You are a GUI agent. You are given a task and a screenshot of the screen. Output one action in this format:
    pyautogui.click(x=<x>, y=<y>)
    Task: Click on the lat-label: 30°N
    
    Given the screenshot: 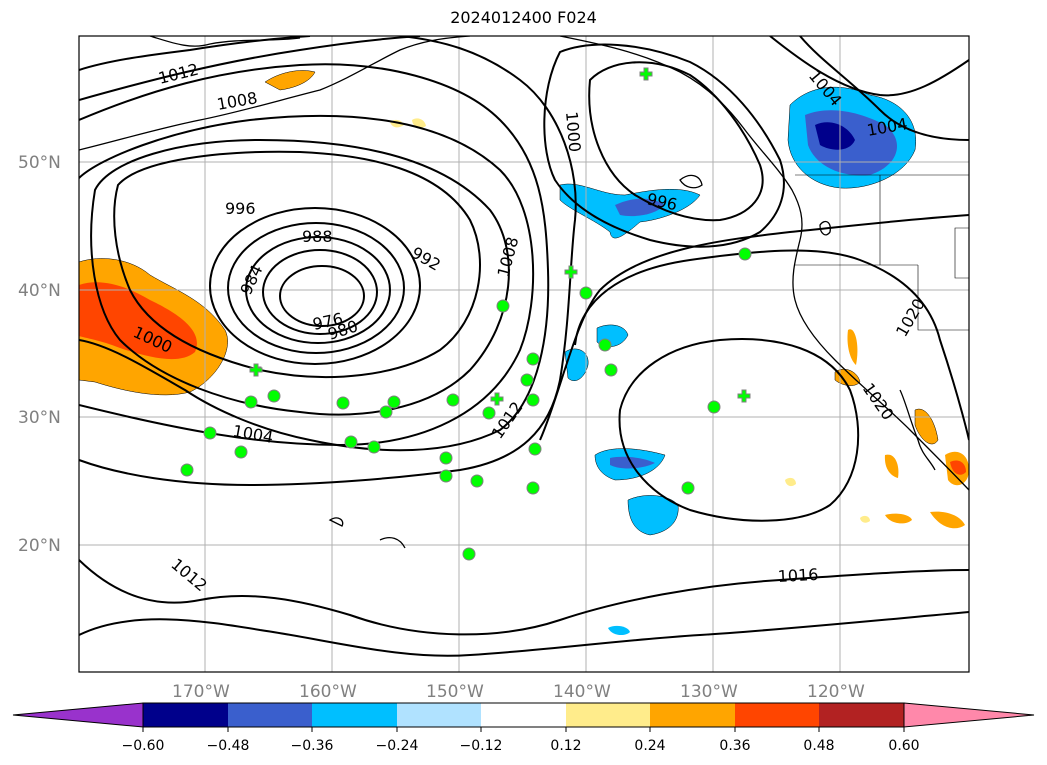 What is the action you would take?
    pyautogui.click(x=39, y=418)
    